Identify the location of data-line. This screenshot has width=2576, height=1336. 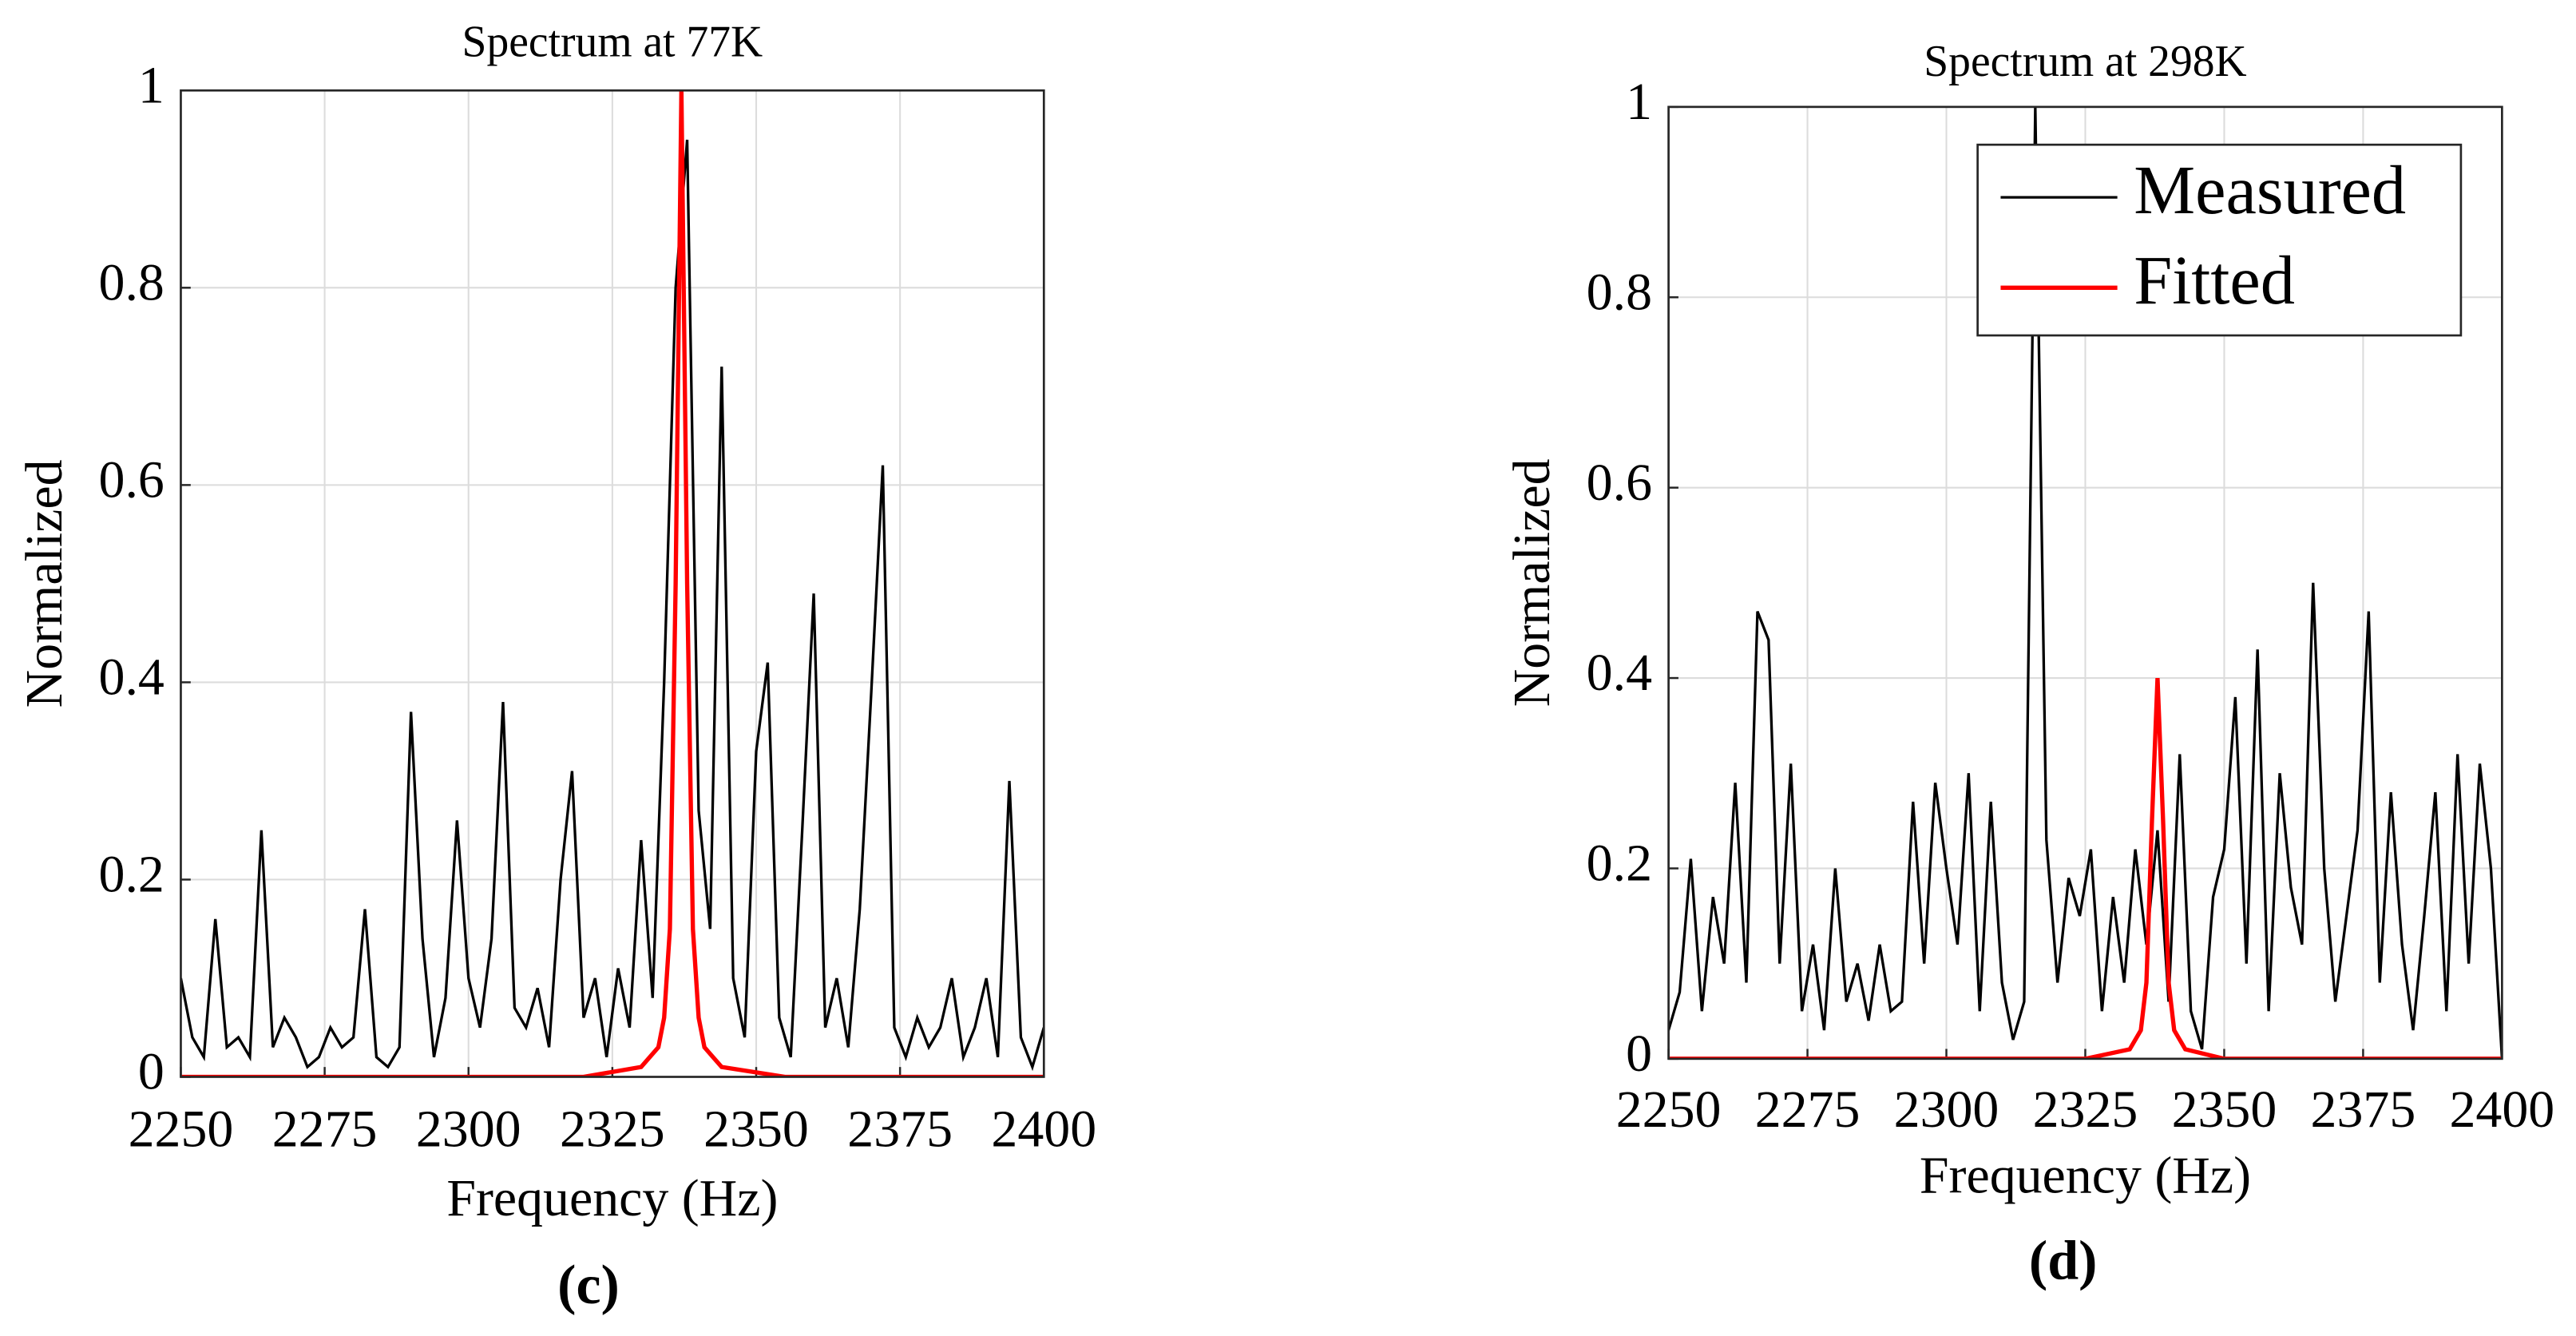
(2085, 868).